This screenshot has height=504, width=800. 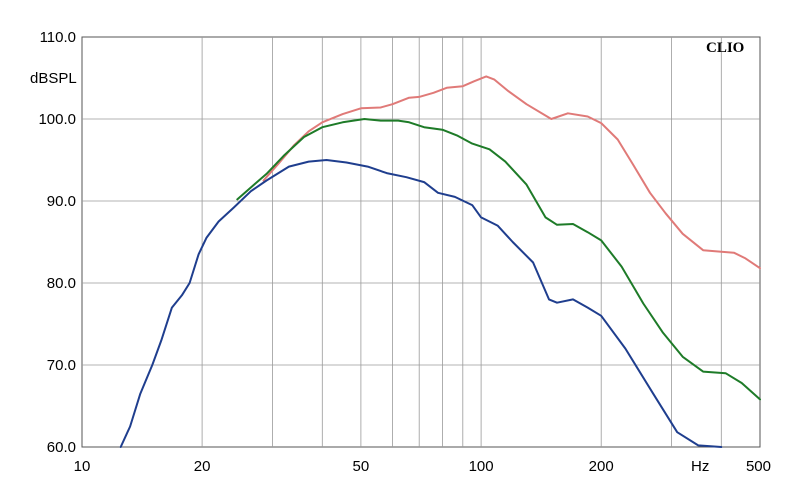 What do you see at coordinates (53, 78) in the screenshot?
I see `y-axis-label: dBSPL` at bounding box center [53, 78].